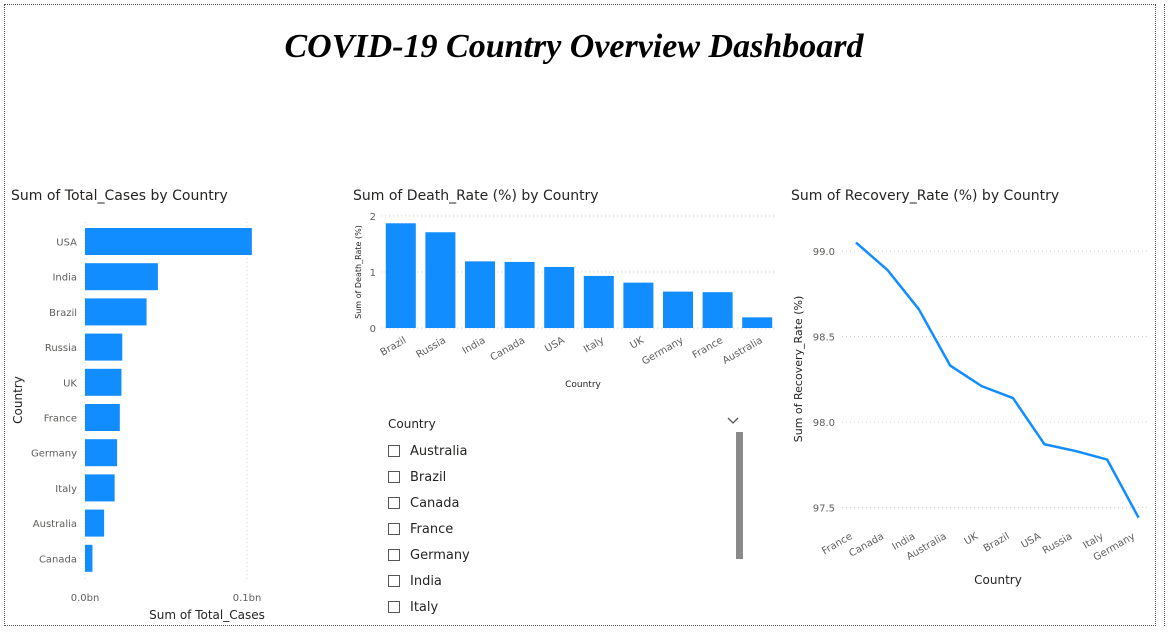 This screenshot has height=634, width=1168. Describe the element at coordinates (824, 423) in the screenshot. I see `y-tick-label: 98.0` at that location.